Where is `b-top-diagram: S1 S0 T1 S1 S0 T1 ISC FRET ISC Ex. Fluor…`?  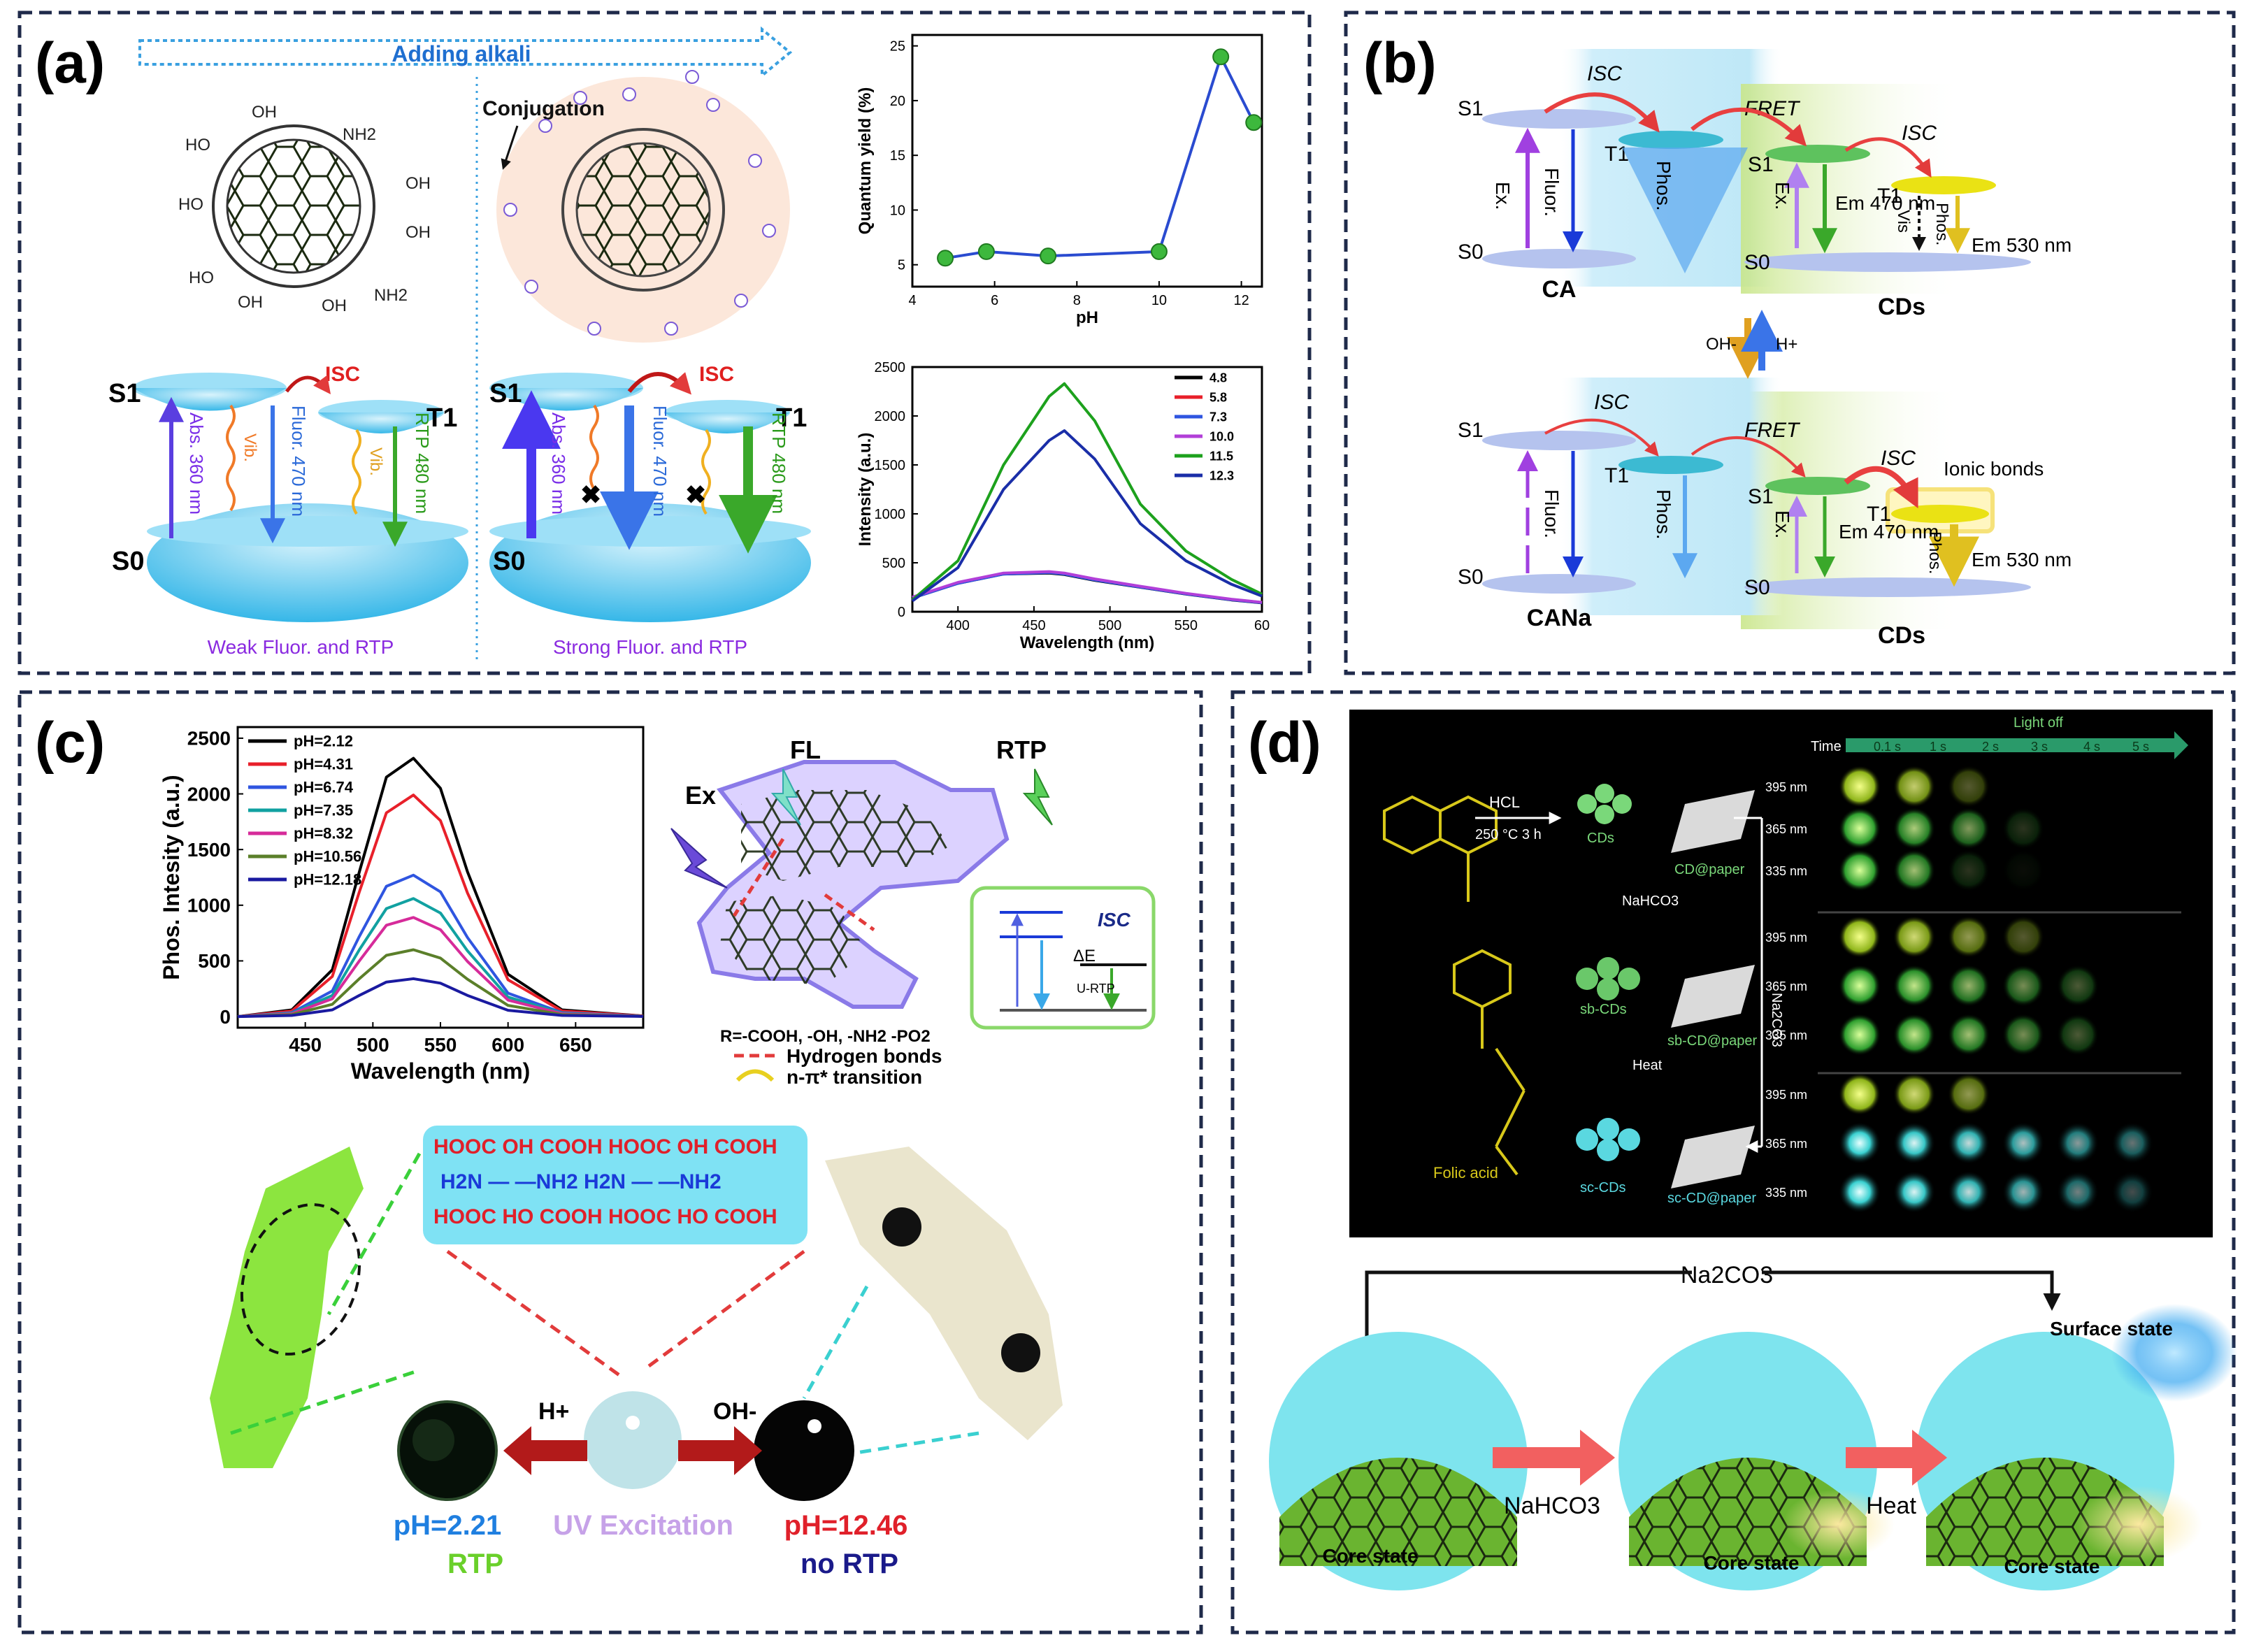
b-top-diagram: S1 S0 T1 S1 S0 T1 ISC FRET ISC Ex. Fluor… is located at coordinates (1765, 191).